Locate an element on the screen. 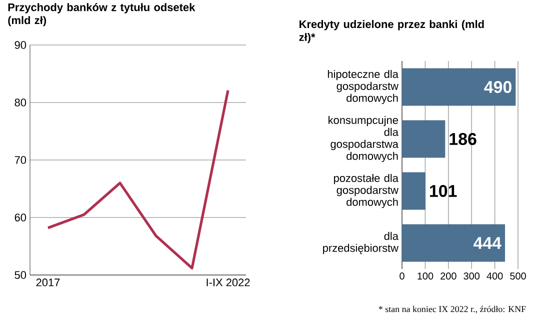  y-tick-label: 60 is located at coordinates (20, 218).